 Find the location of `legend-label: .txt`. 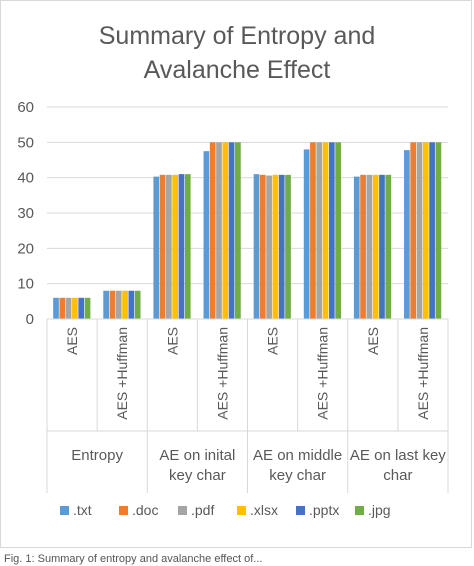

legend-label: .txt is located at coordinates (82, 510).